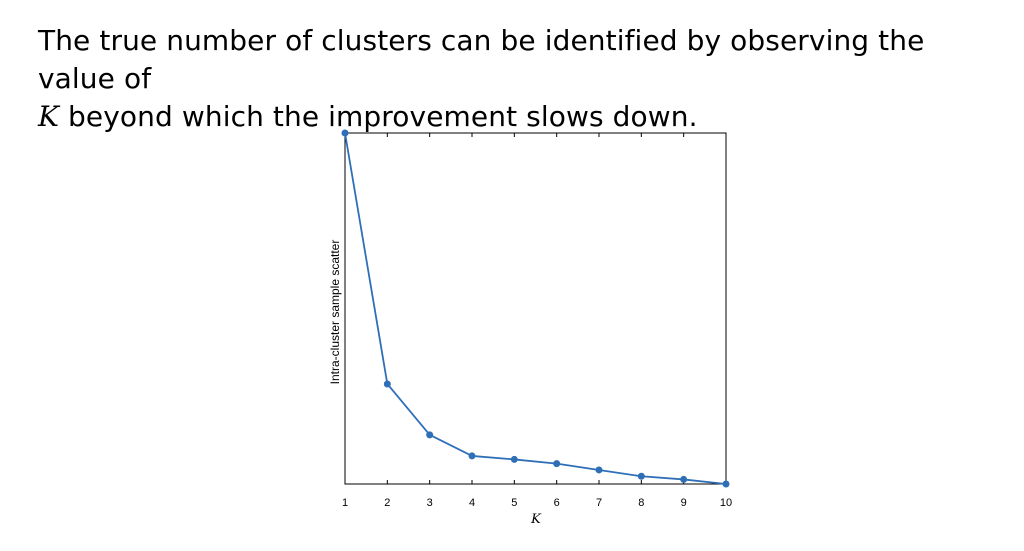 The height and width of the screenshot is (551, 1024). Describe the element at coordinates (49, 116) in the screenshot. I see `caption-variable-k: K` at that location.